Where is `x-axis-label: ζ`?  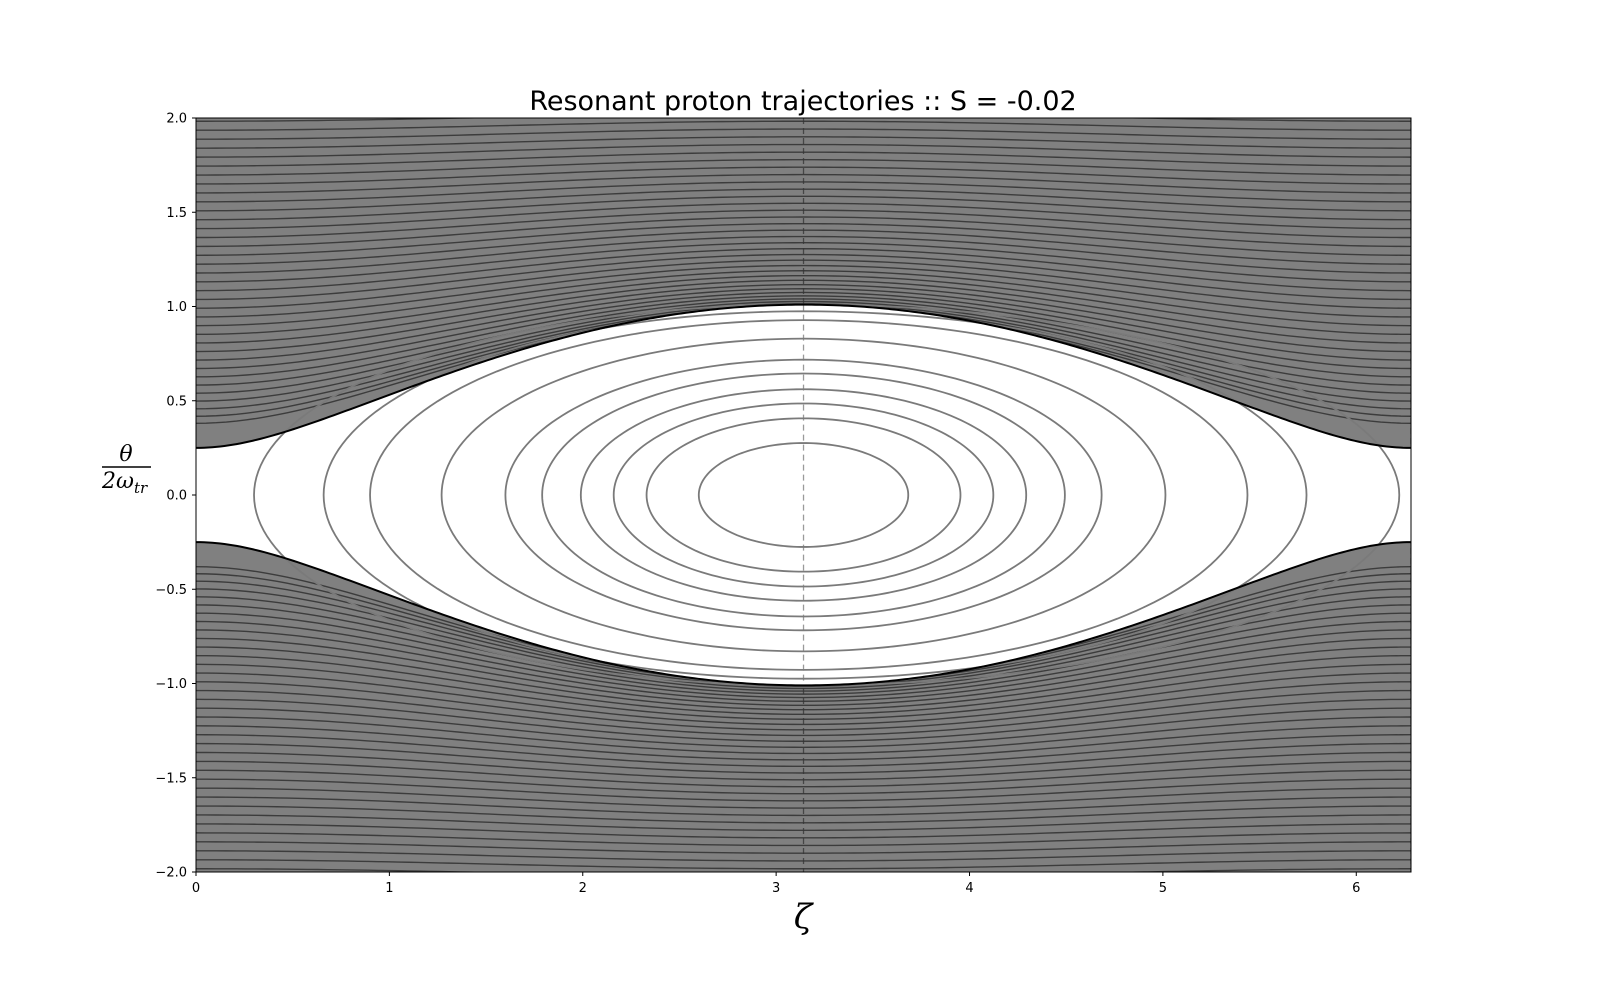 x-axis-label: ζ is located at coordinates (804, 917).